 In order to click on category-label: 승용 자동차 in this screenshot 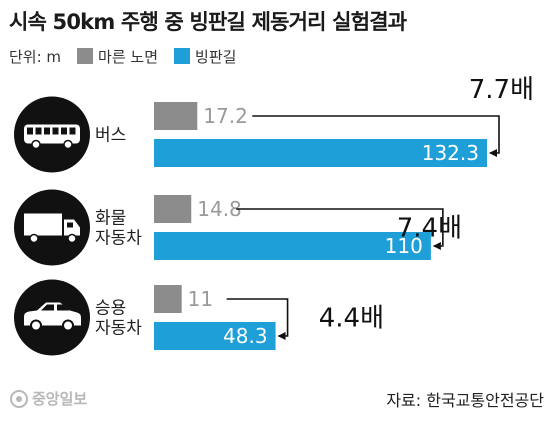, I will do `click(118, 319)`.